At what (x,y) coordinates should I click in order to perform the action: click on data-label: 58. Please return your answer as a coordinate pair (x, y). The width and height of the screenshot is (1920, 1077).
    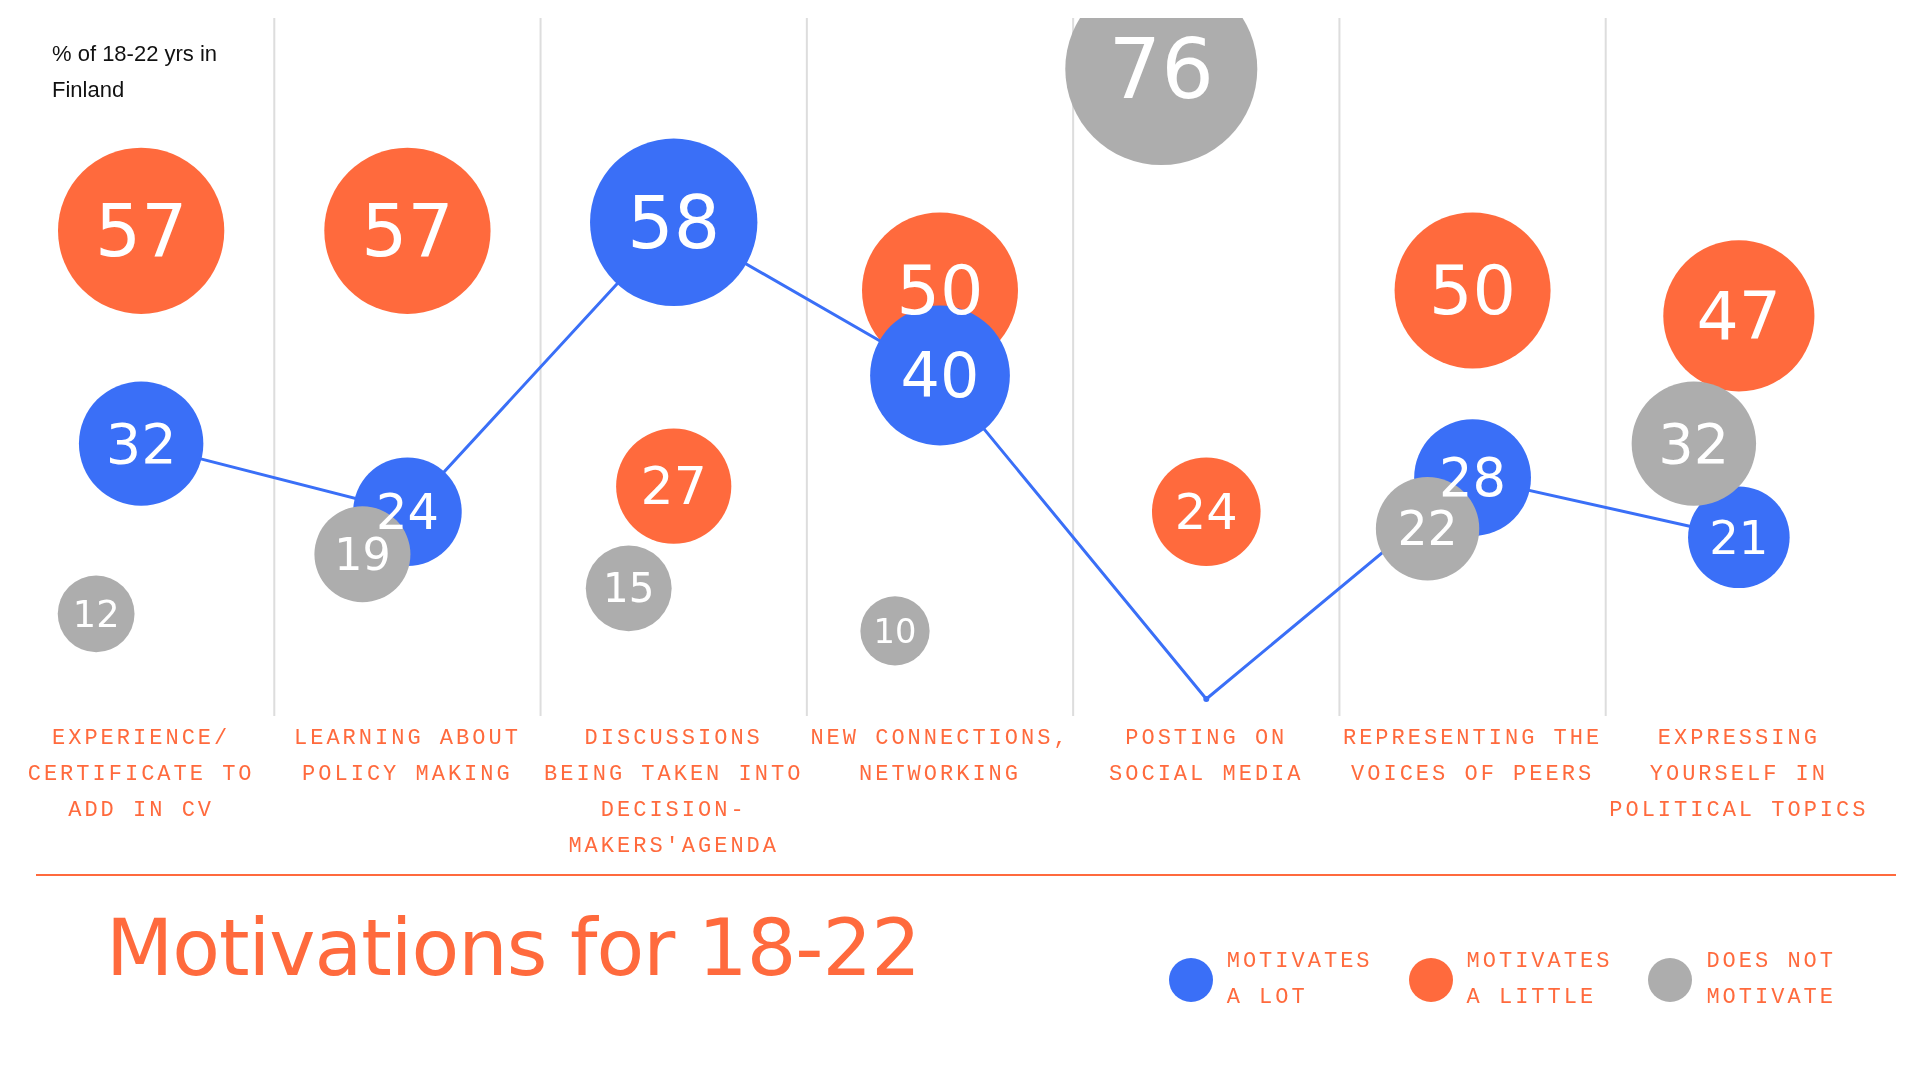
    Looking at the image, I should click on (674, 222).